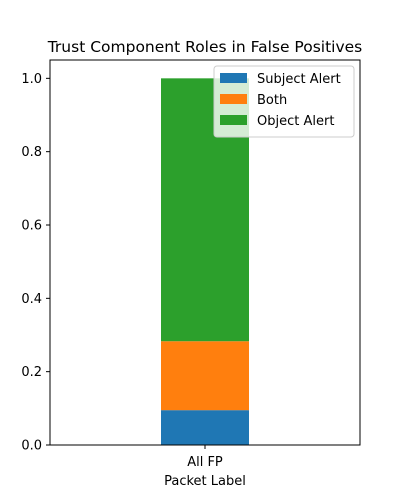 This screenshot has height=500, width=400. I want to click on y-tick-label: 0.6, so click(31, 226).